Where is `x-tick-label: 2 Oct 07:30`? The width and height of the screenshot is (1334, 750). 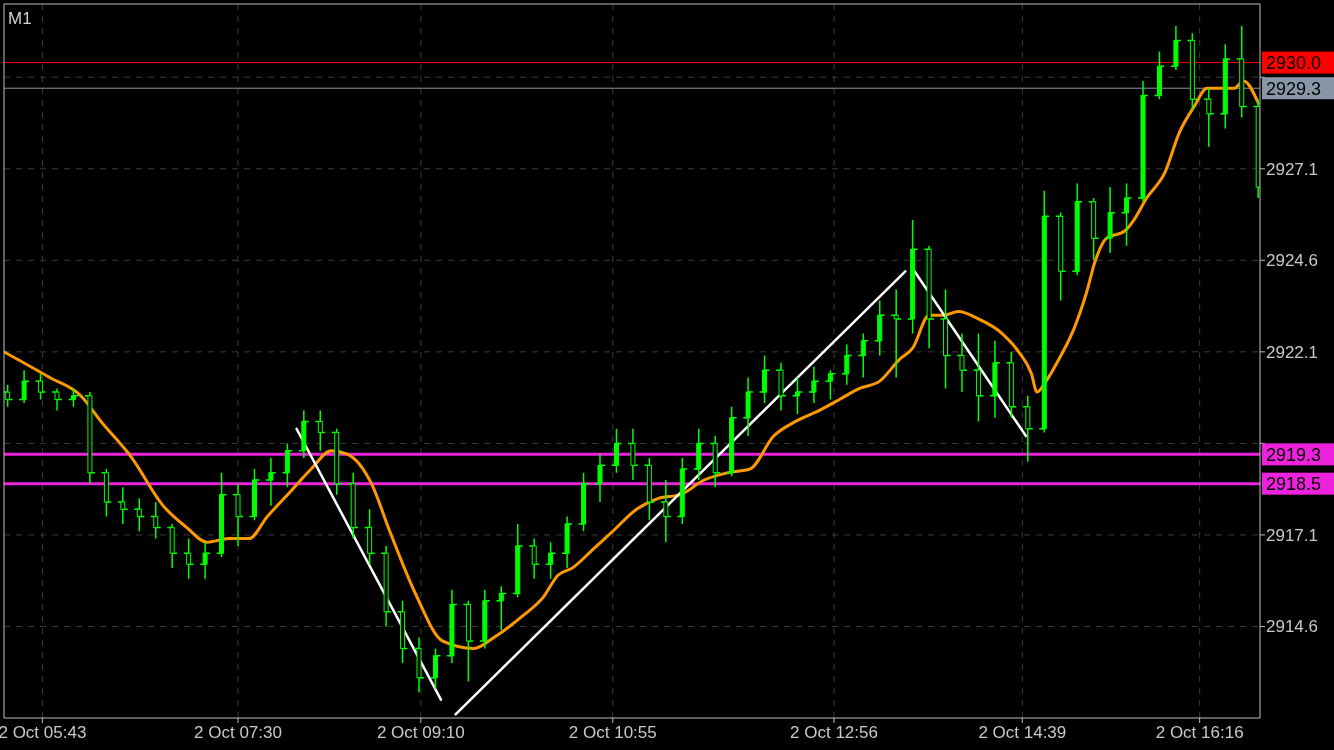 x-tick-label: 2 Oct 07:30 is located at coordinates (238, 732).